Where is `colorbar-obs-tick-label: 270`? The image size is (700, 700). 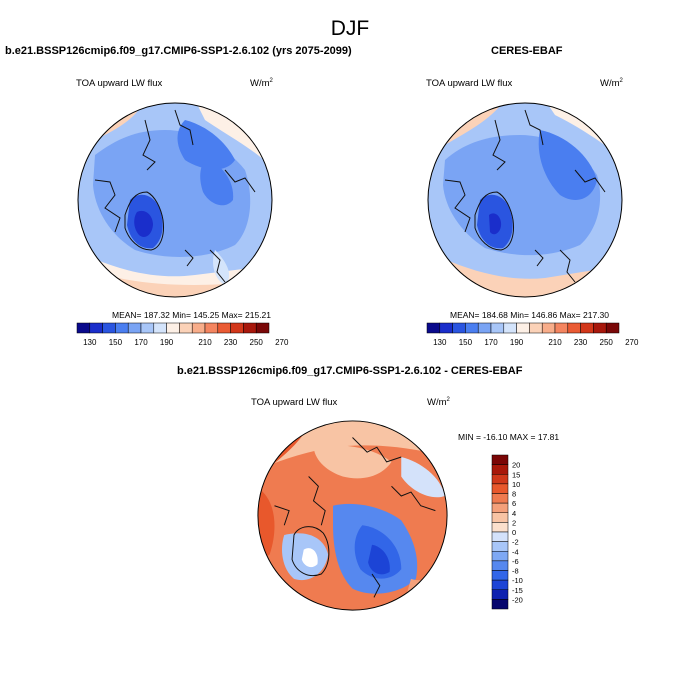 colorbar-obs-tick-label: 270 is located at coordinates (632, 342).